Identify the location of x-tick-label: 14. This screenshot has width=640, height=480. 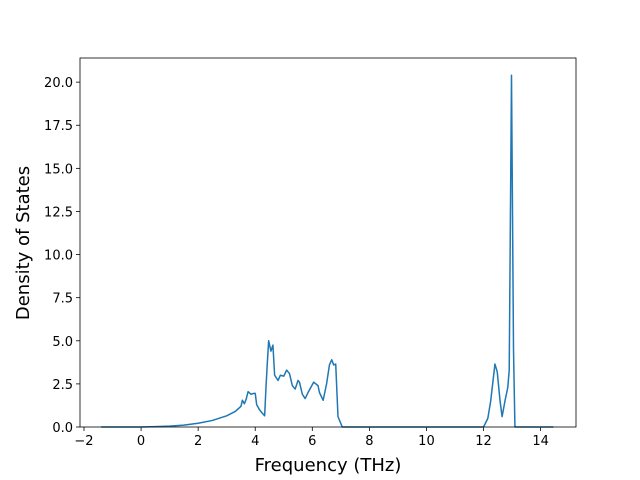
(540, 441).